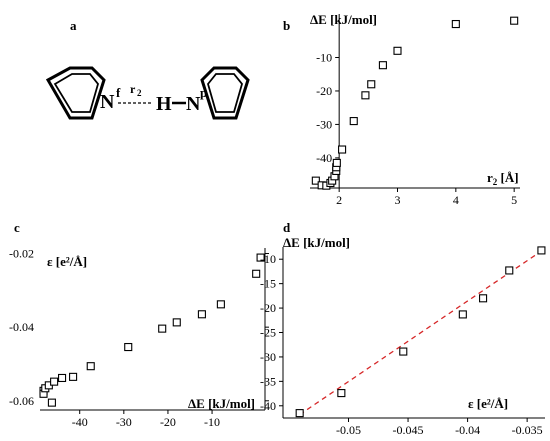 This screenshot has height=441, width=550. What do you see at coordinates (212, 422) in the screenshot?
I see `x-tick-label-c: -10` at bounding box center [212, 422].